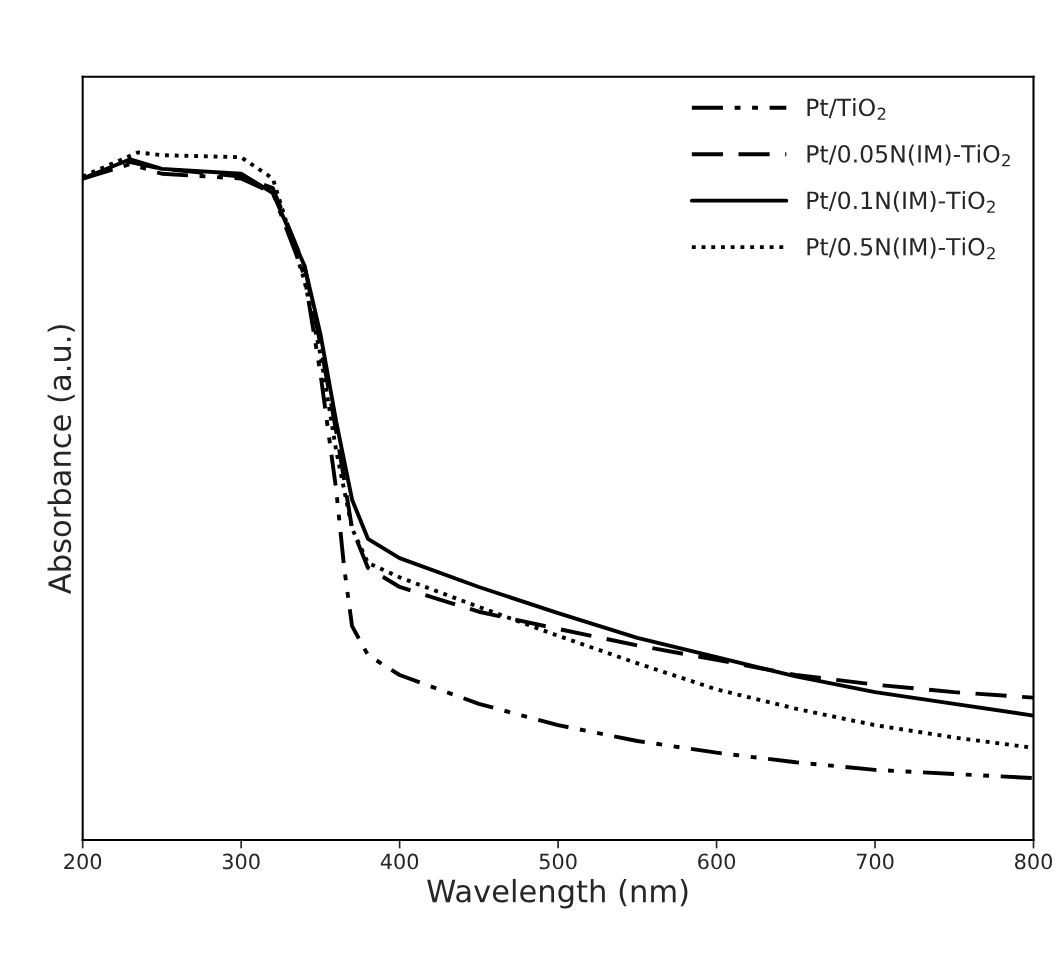 The width and height of the screenshot is (1060, 960). Describe the element at coordinates (1033, 861) in the screenshot. I see `x-tick-label: 800` at that location.